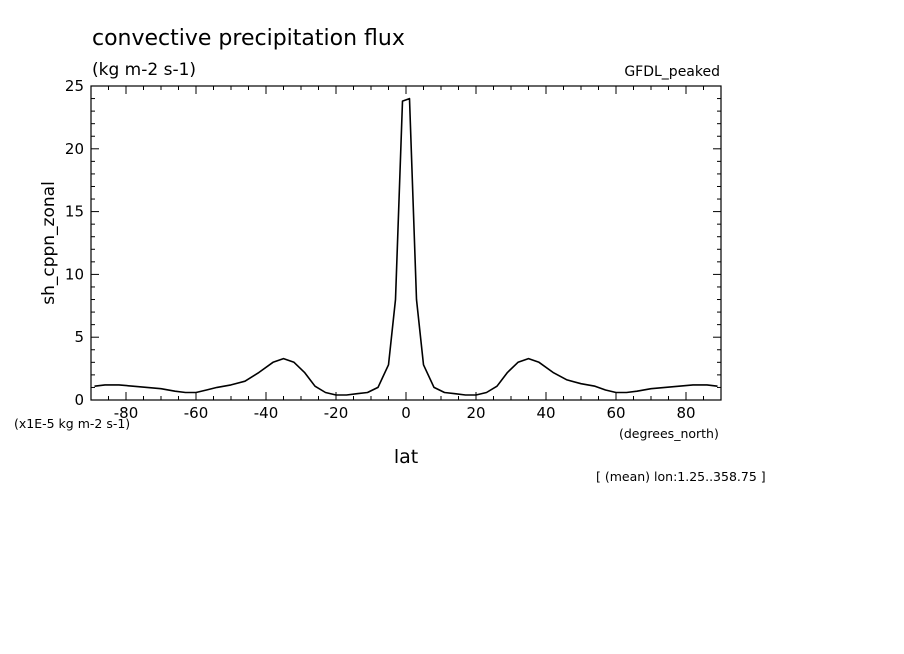  Describe the element at coordinates (336, 413) in the screenshot. I see `x-tick-label: -20` at that location.